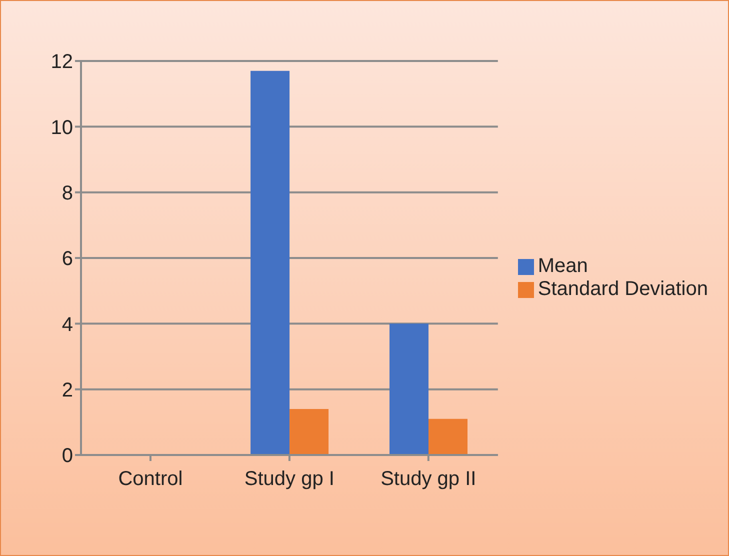 Image resolution: width=729 pixels, height=556 pixels. Describe the element at coordinates (623, 289) in the screenshot. I see `legend-label: Standard Deviation` at that location.